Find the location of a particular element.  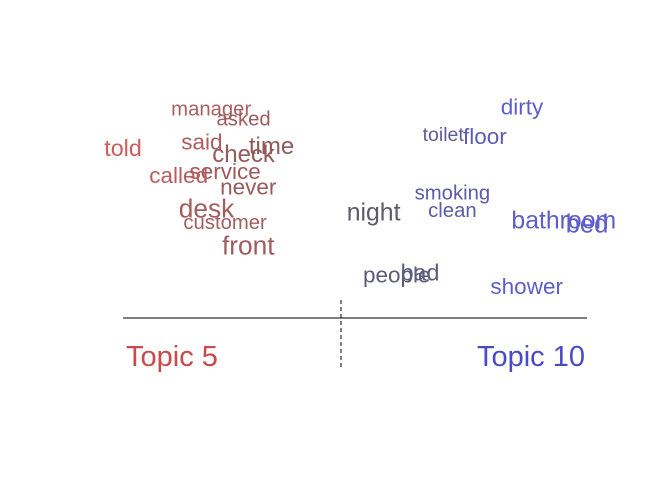

word-label: called is located at coordinates (178, 175).